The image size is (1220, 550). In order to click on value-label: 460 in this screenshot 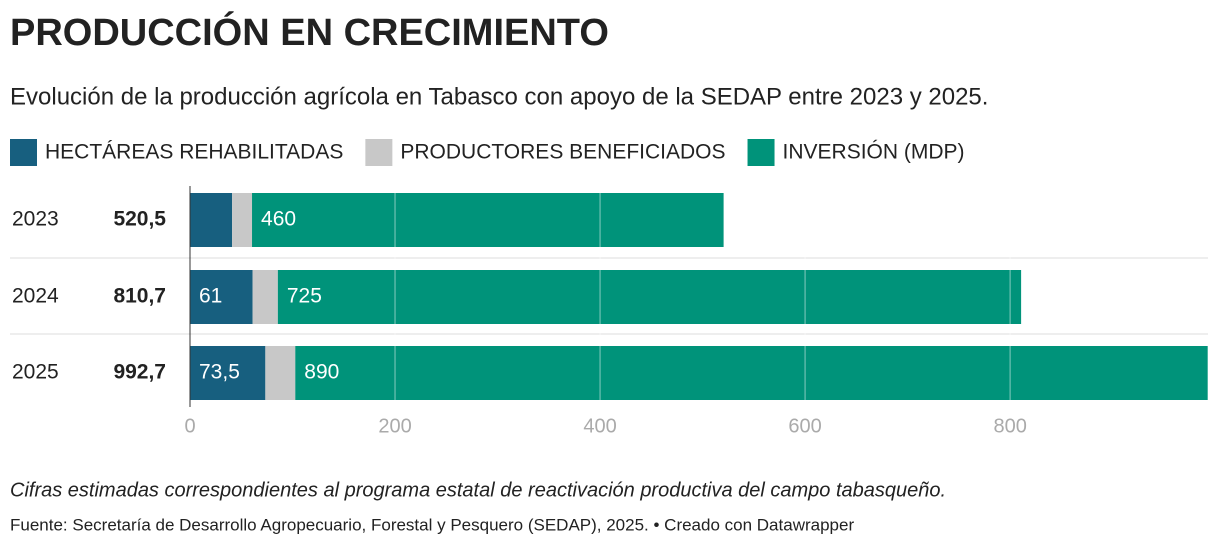, I will do `click(278, 219)`.